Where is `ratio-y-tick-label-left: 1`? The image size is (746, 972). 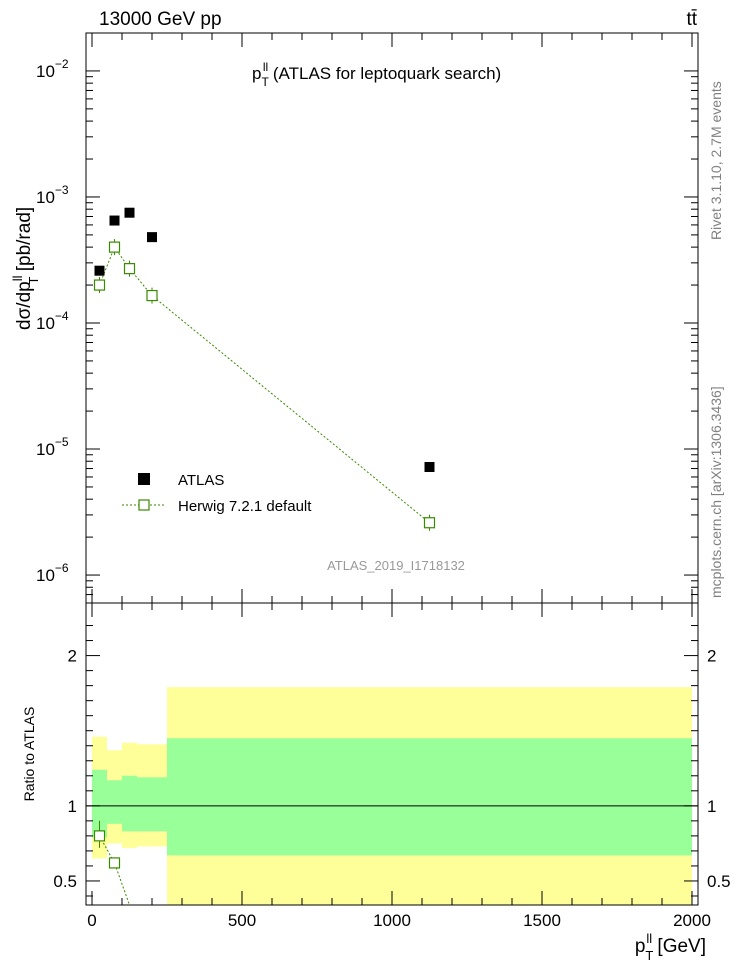 ratio-y-tick-label-left: 1 is located at coordinates (72, 806).